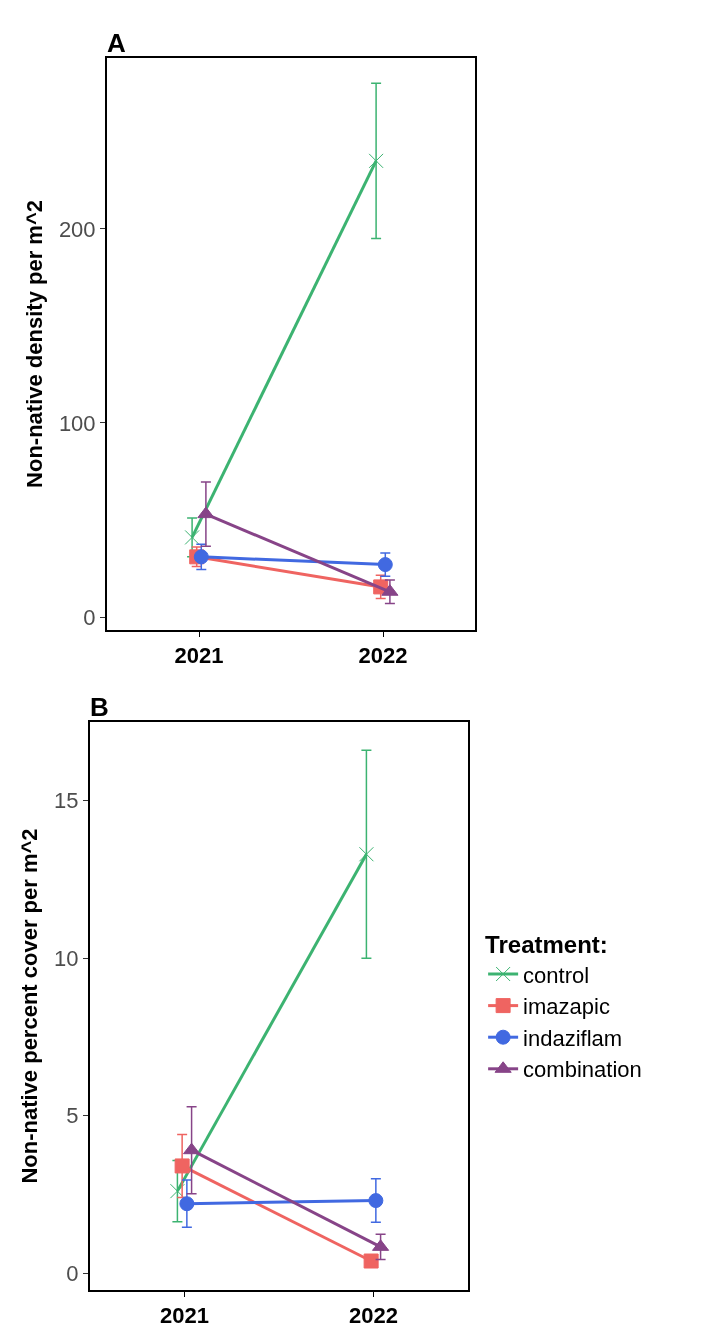 This screenshot has width=702, height=1325. I want to click on legend-label: indaziflam, so click(573, 1038).